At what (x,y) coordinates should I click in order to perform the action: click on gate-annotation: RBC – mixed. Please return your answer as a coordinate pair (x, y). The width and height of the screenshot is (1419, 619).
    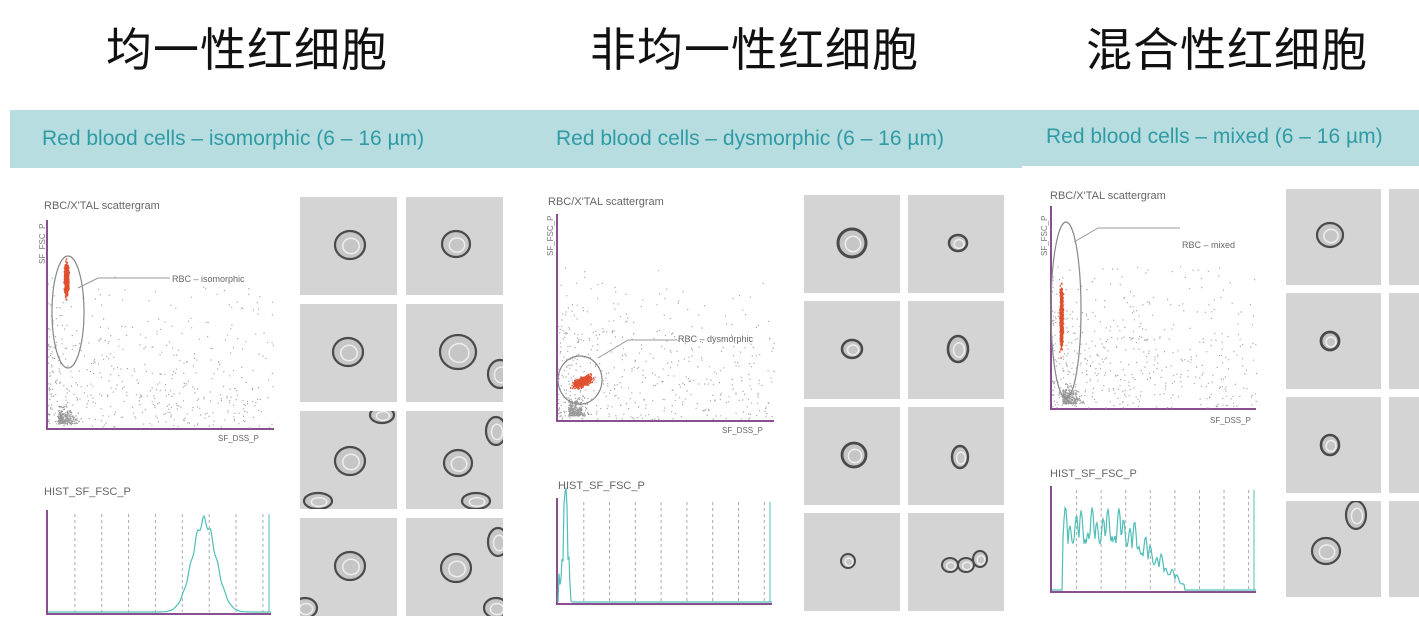
    Looking at the image, I should click on (1209, 245).